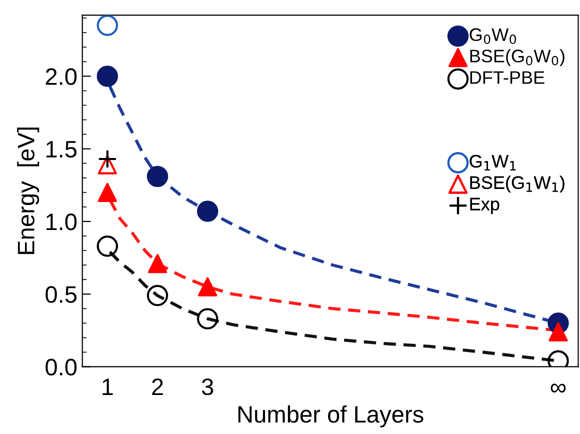 The height and width of the screenshot is (434, 580). I want to click on legend-label: BSE(G$_{1}$W$_{1}$), so click(517, 184).